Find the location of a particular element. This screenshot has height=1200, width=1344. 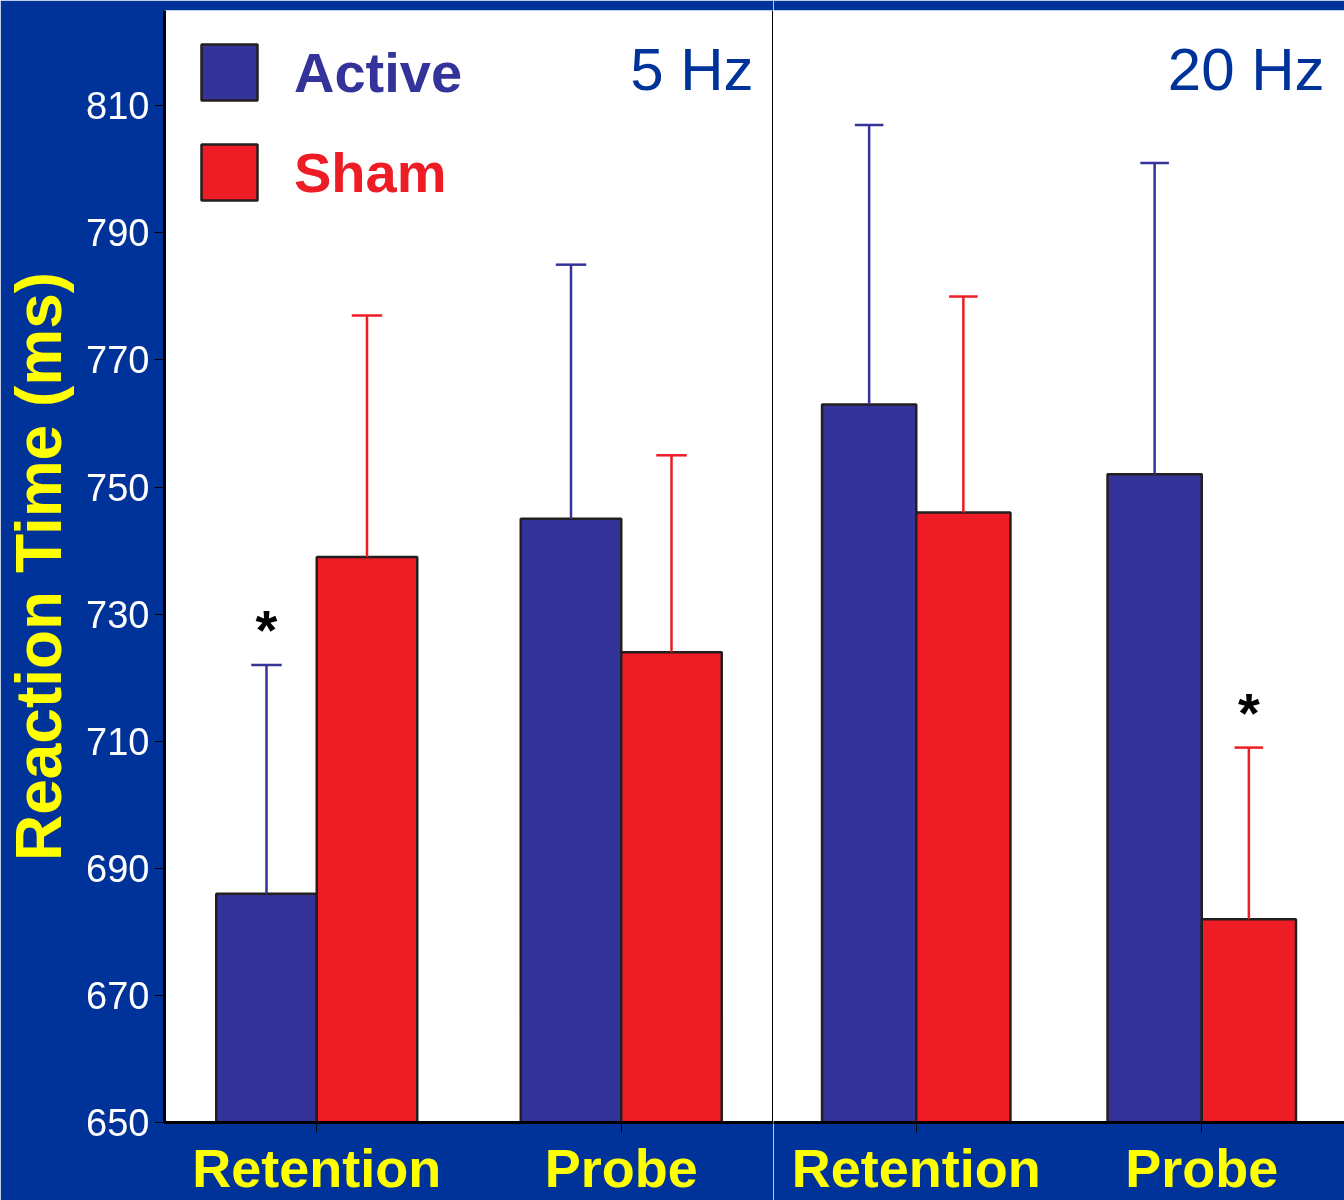

legend-label: Sham is located at coordinates (370, 172).